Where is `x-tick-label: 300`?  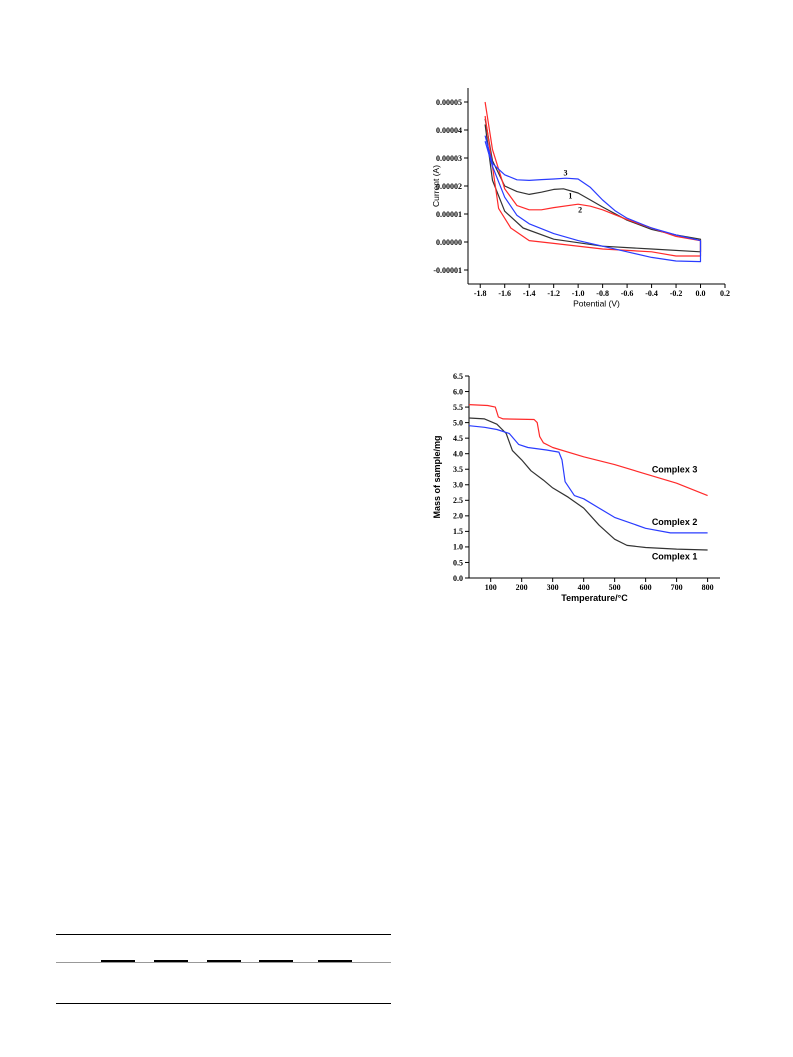
x-tick-label: 300 is located at coordinates (553, 587).